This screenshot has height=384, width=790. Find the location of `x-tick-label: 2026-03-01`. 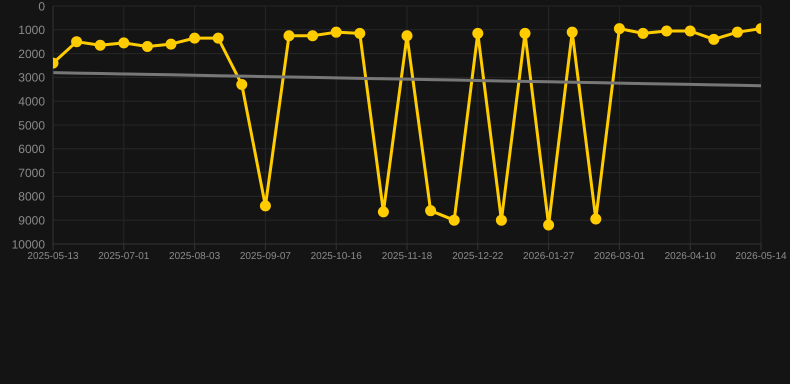

x-tick-label: 2026-03-01 is located at coordinates (620, 256).